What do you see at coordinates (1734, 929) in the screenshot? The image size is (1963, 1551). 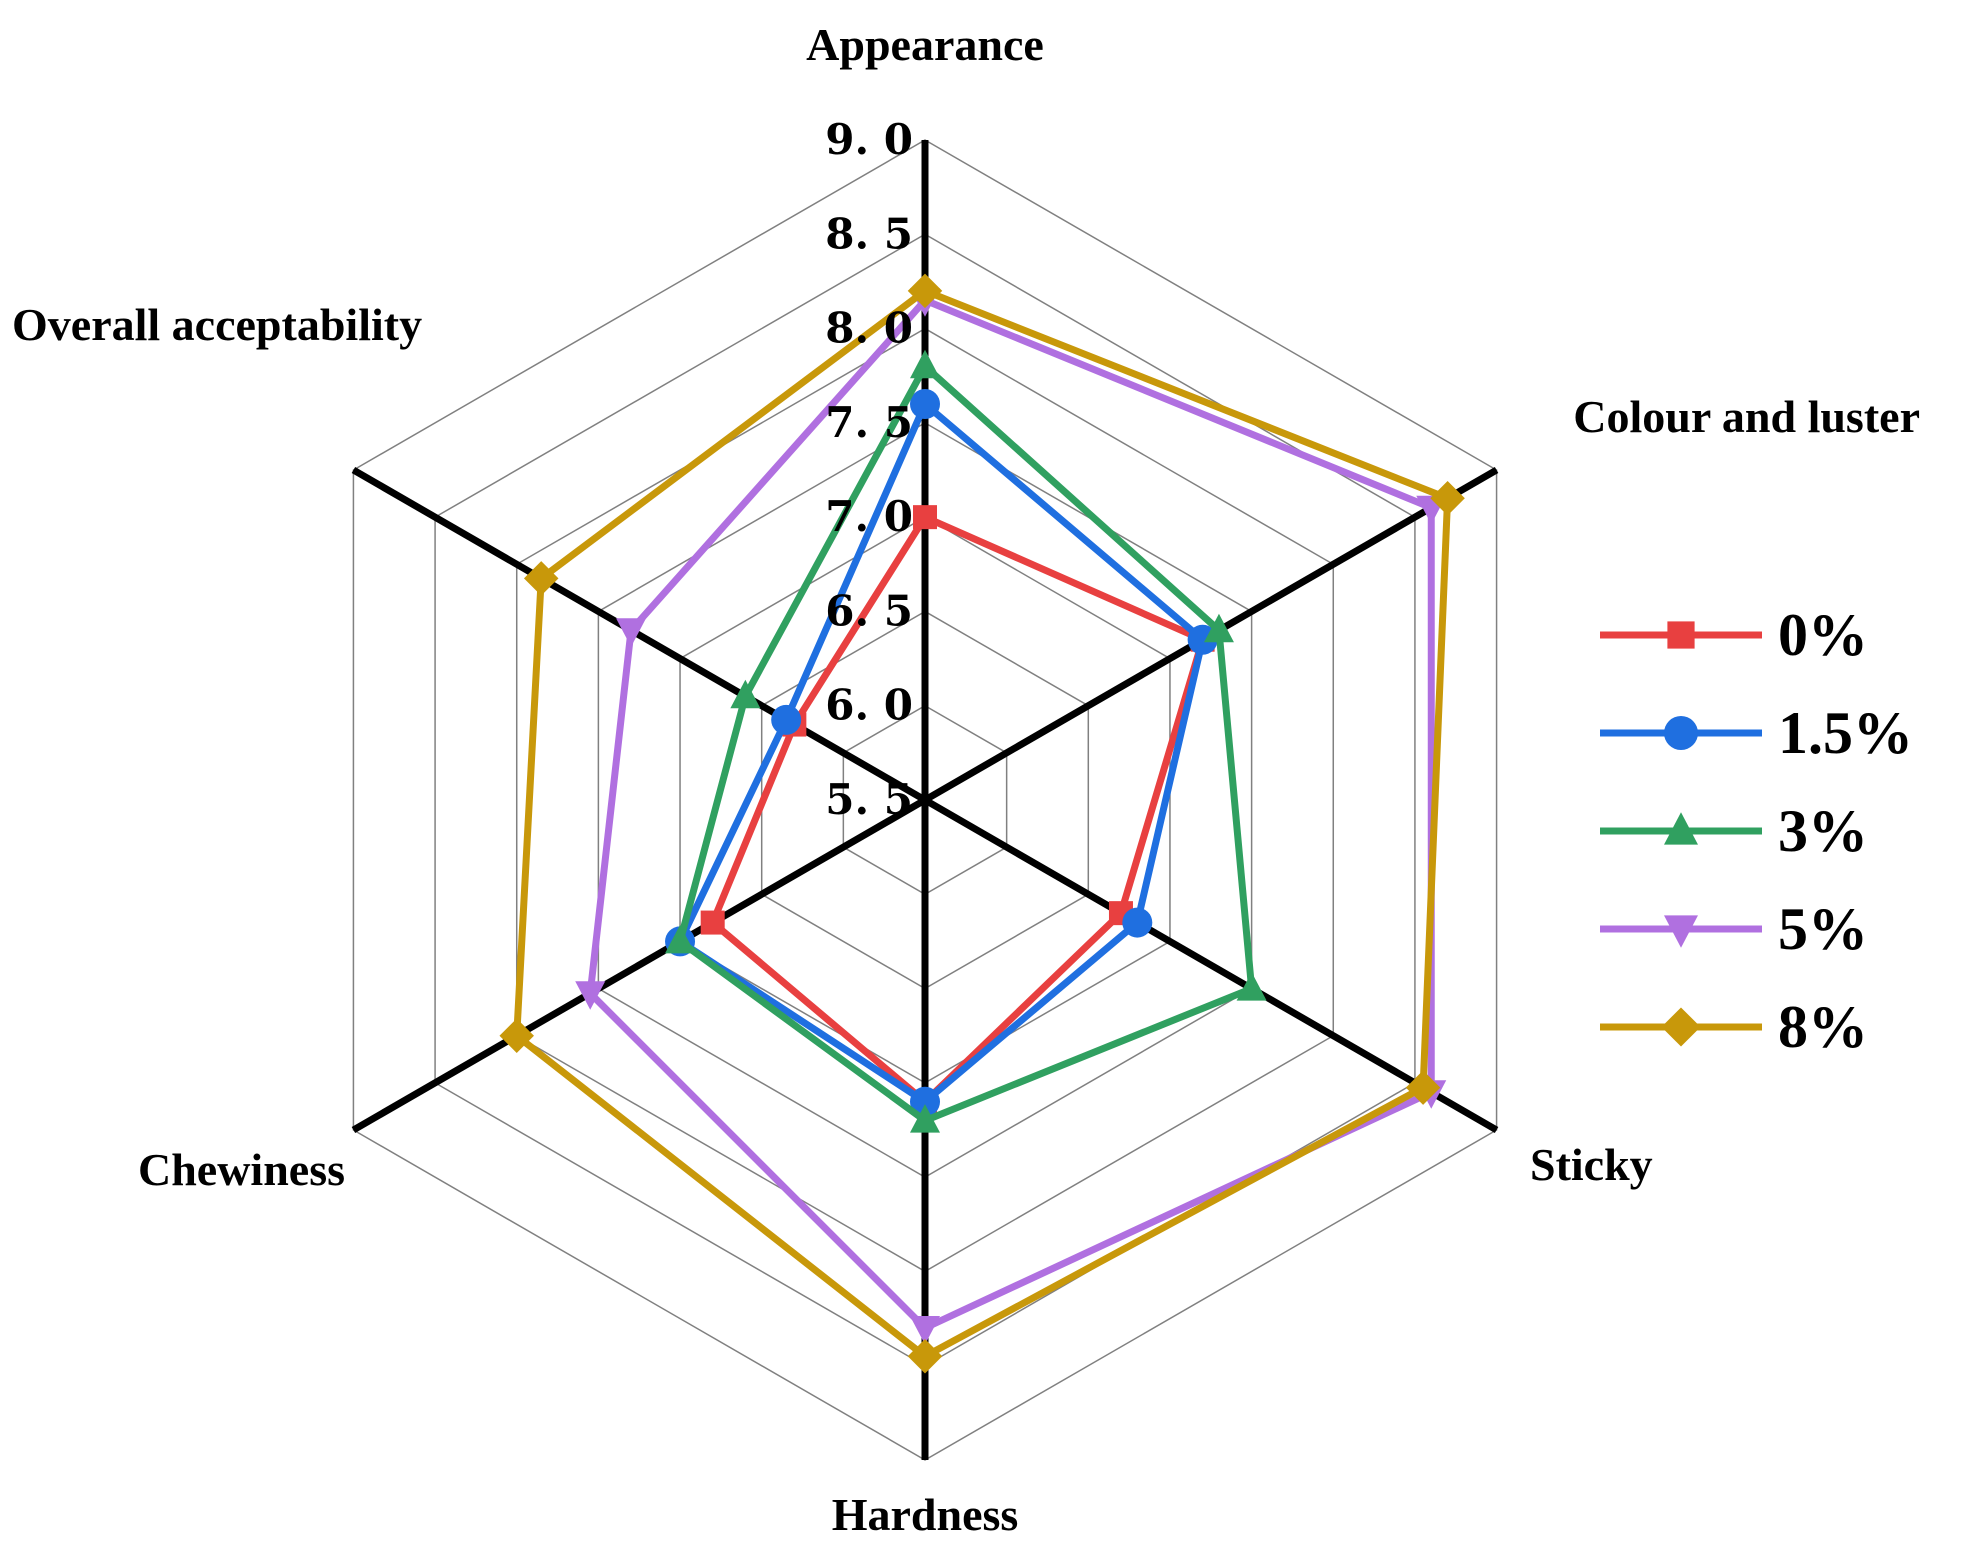 I see `legend-item-5%: 5%` at bounding box center [1734, 929].